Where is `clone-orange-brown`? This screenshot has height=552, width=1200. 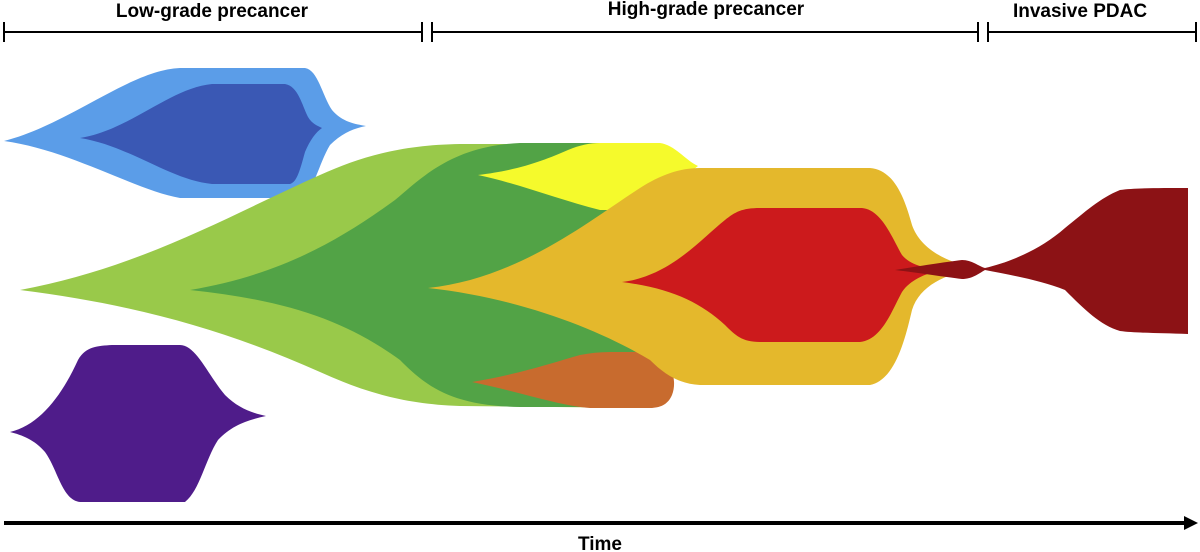 clone-orange-brown is located at coordinates (573, 380).